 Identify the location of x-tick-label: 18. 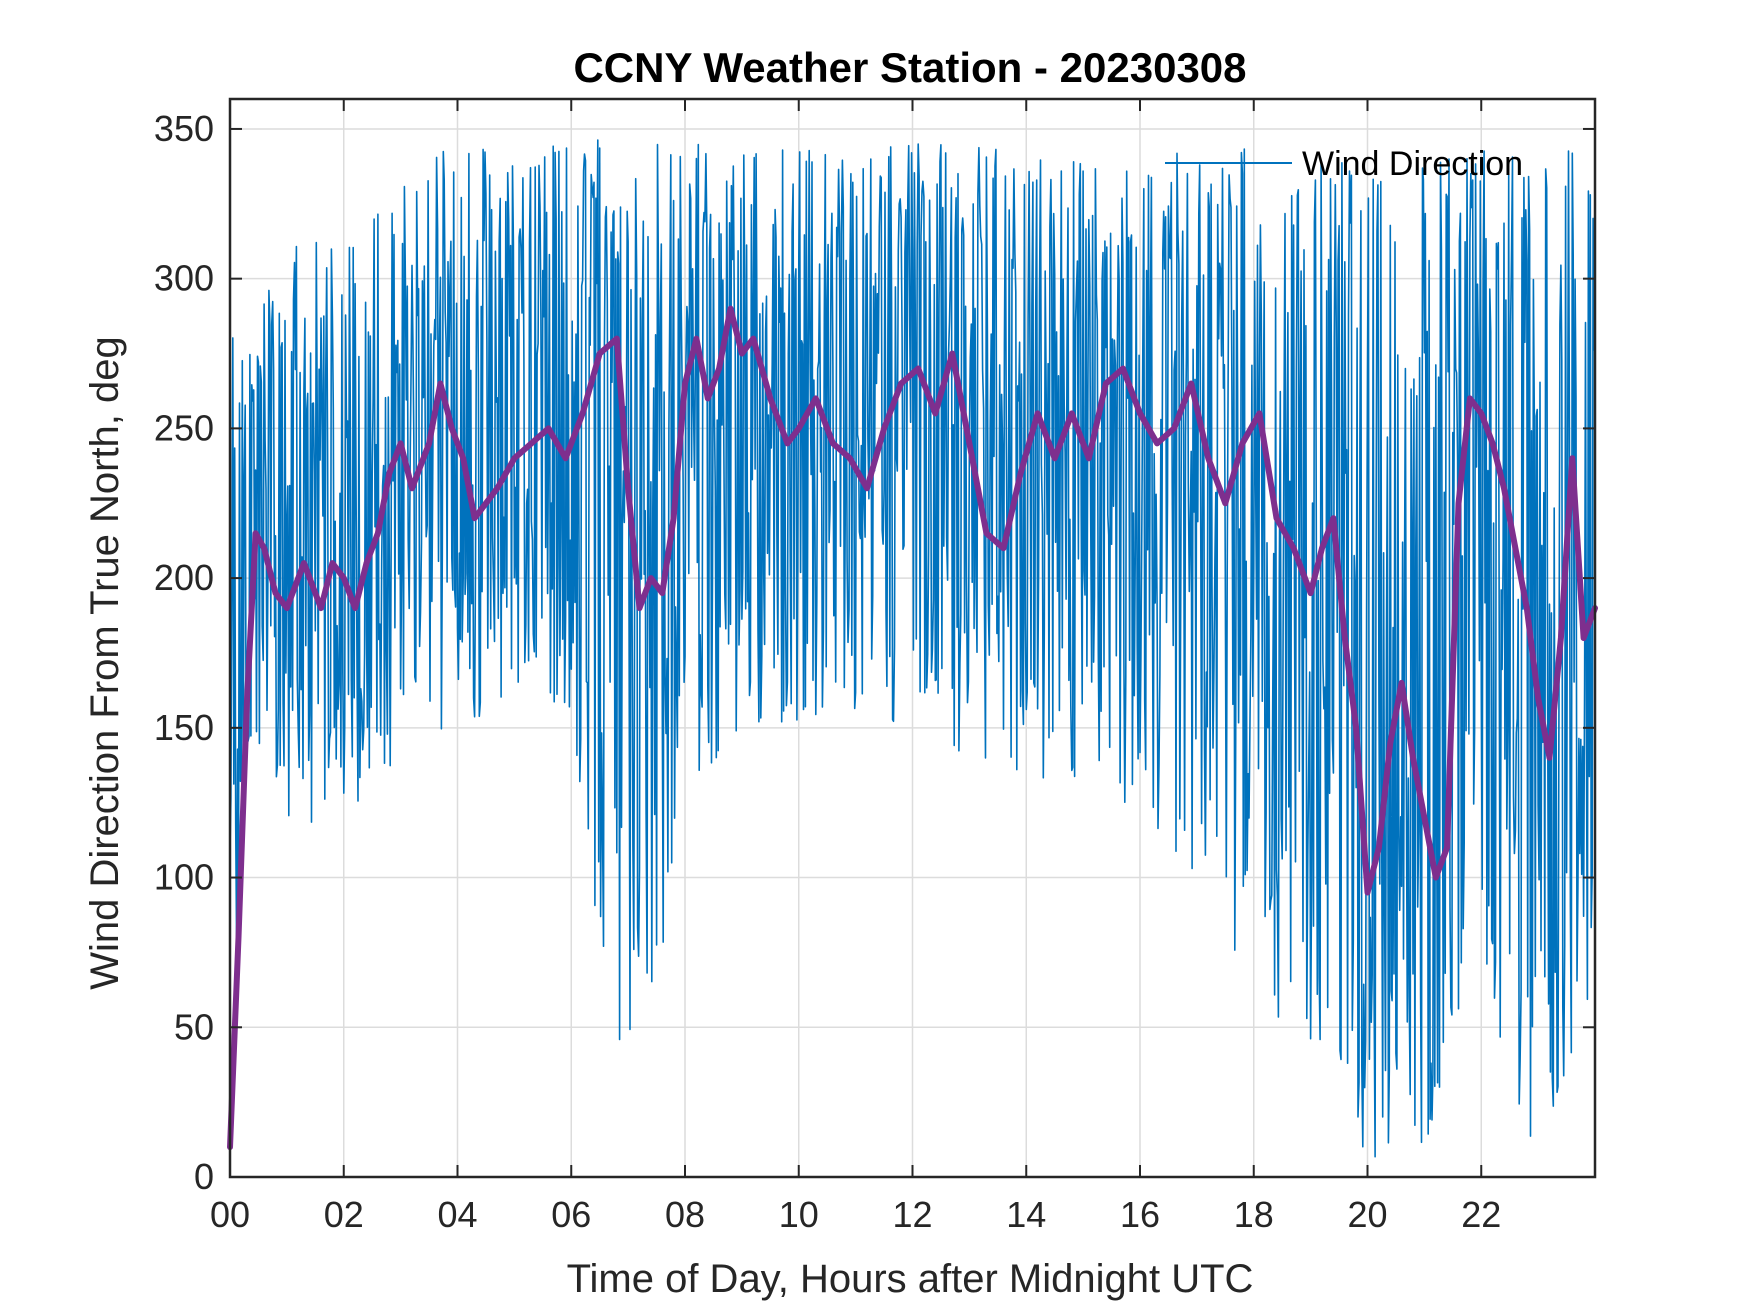
(1254, 1214).